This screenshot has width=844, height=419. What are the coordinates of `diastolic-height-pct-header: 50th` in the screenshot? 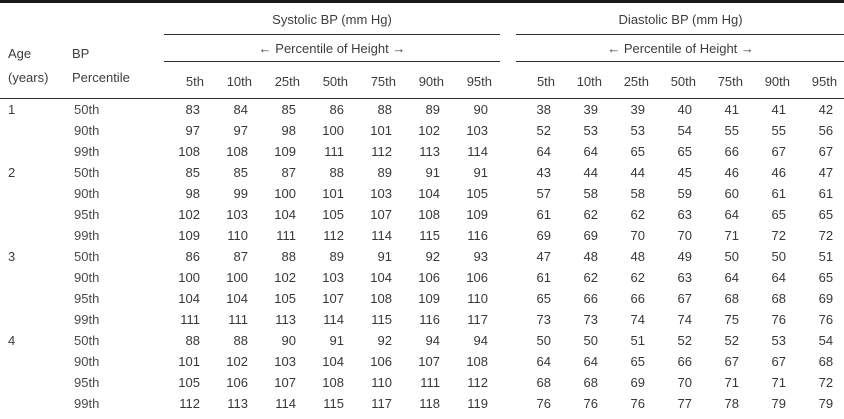 It's located at (681, 80).